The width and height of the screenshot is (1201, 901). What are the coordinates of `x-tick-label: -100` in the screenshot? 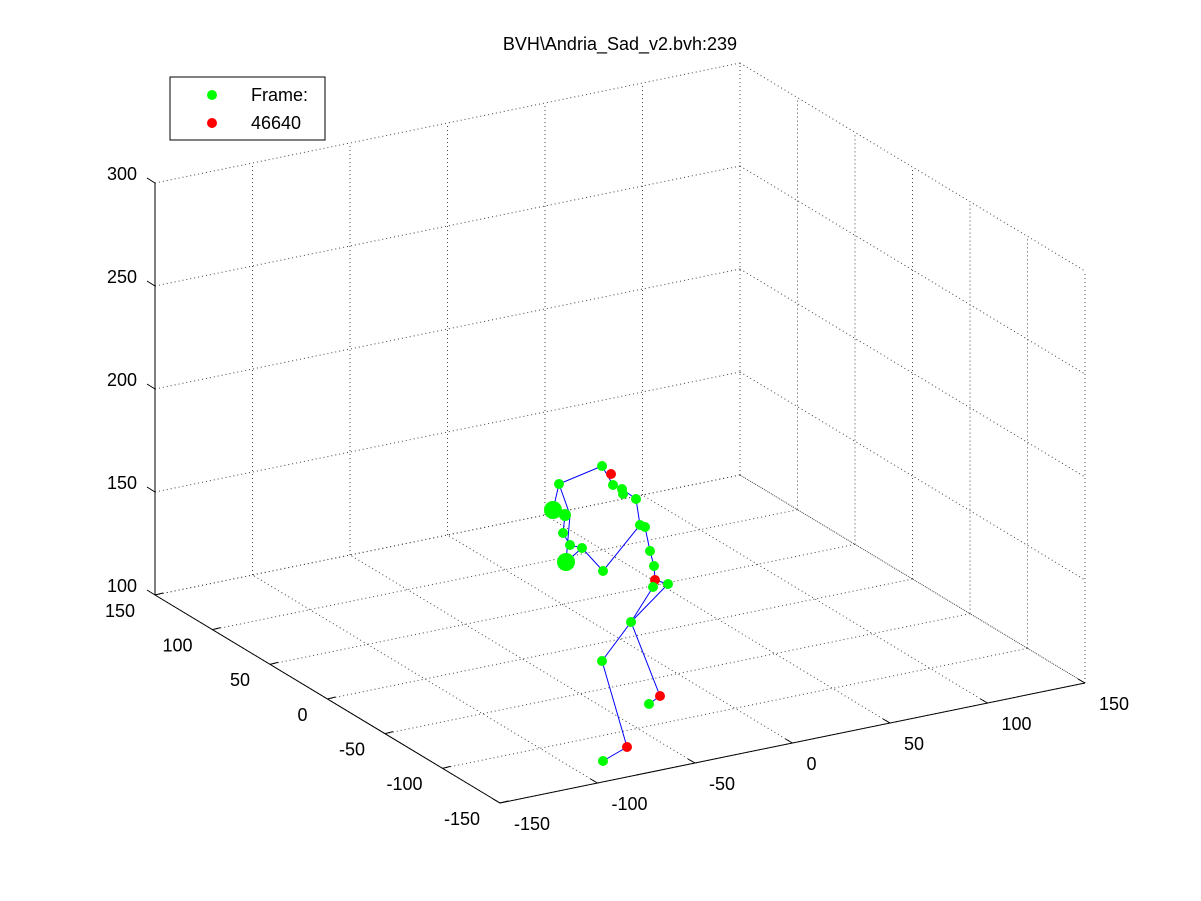 It's located at (630, 804).